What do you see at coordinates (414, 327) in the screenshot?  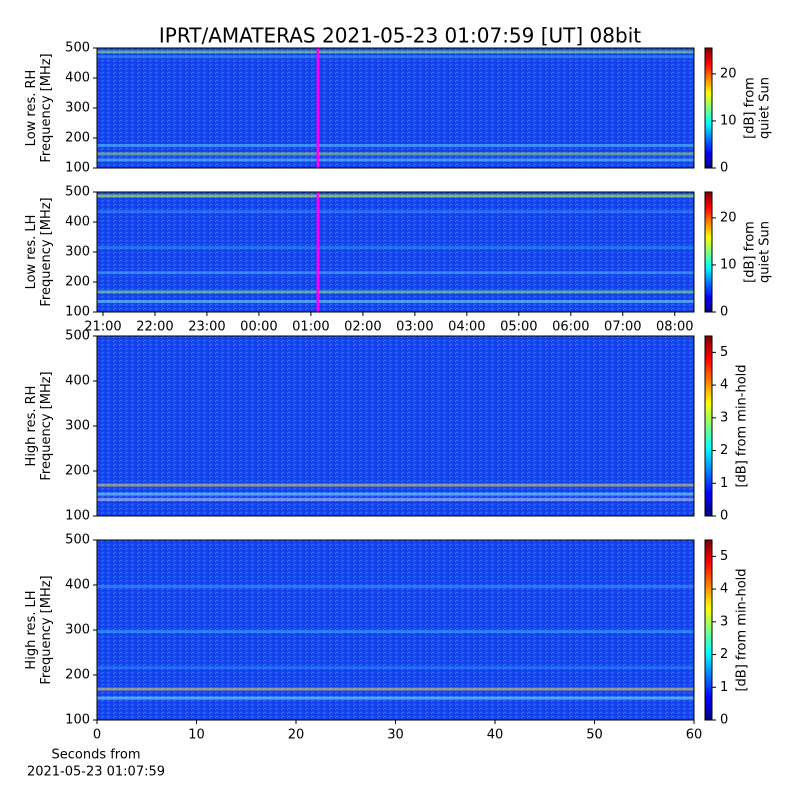 I see `x-tick-label: 03:00` at bounding box center [414, 327].